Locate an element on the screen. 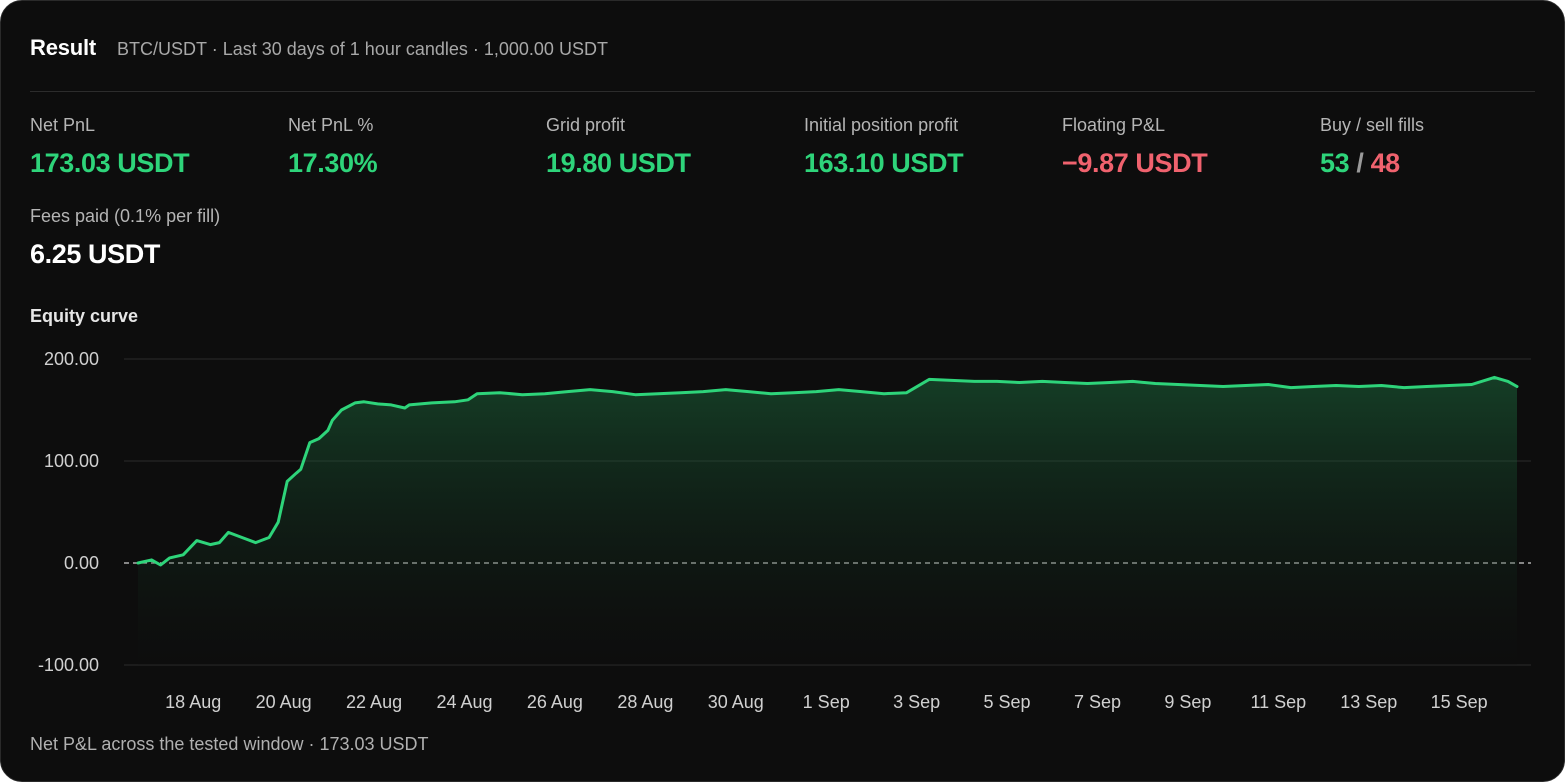 The image size is (1567, 784). stat-buy-sell-fills: Buy / sell fills 53 / 48 is located at coordinates (1372, 147).